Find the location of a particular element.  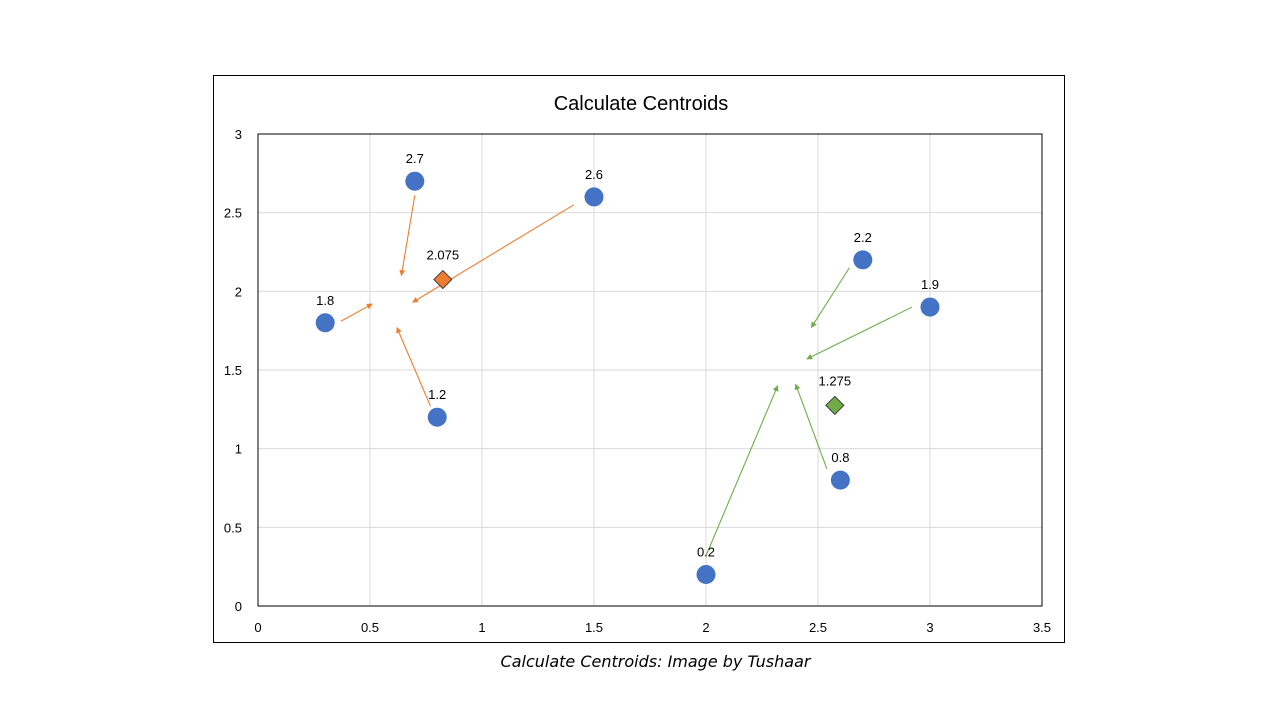

data-label: 1.2 is located at coordinates (437, 394).